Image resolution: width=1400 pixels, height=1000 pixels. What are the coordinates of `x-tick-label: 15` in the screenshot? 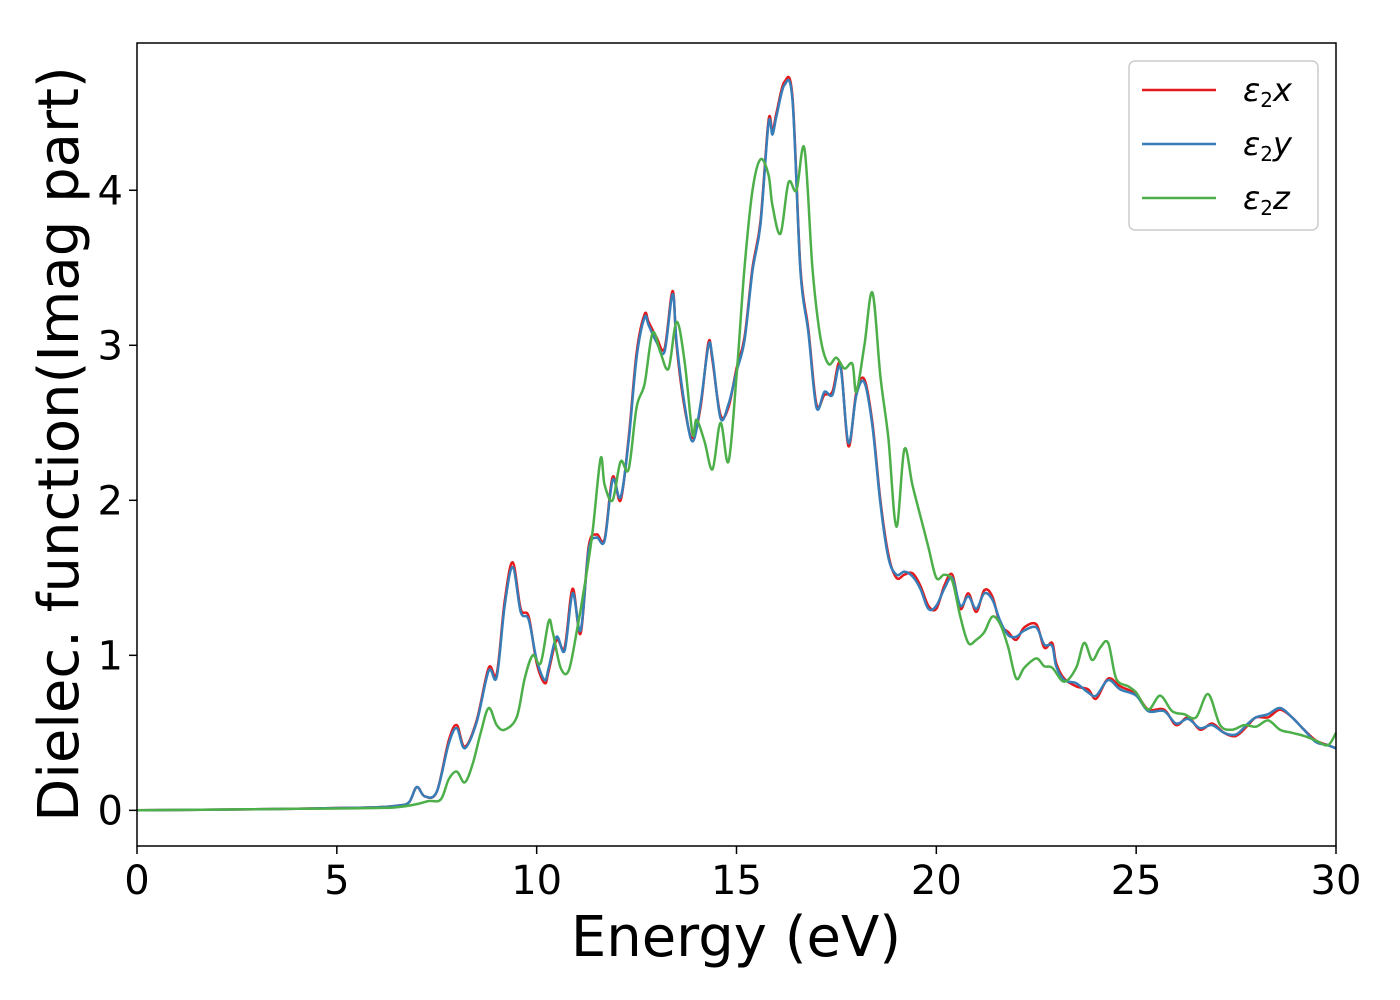 It's located at (736, 881).